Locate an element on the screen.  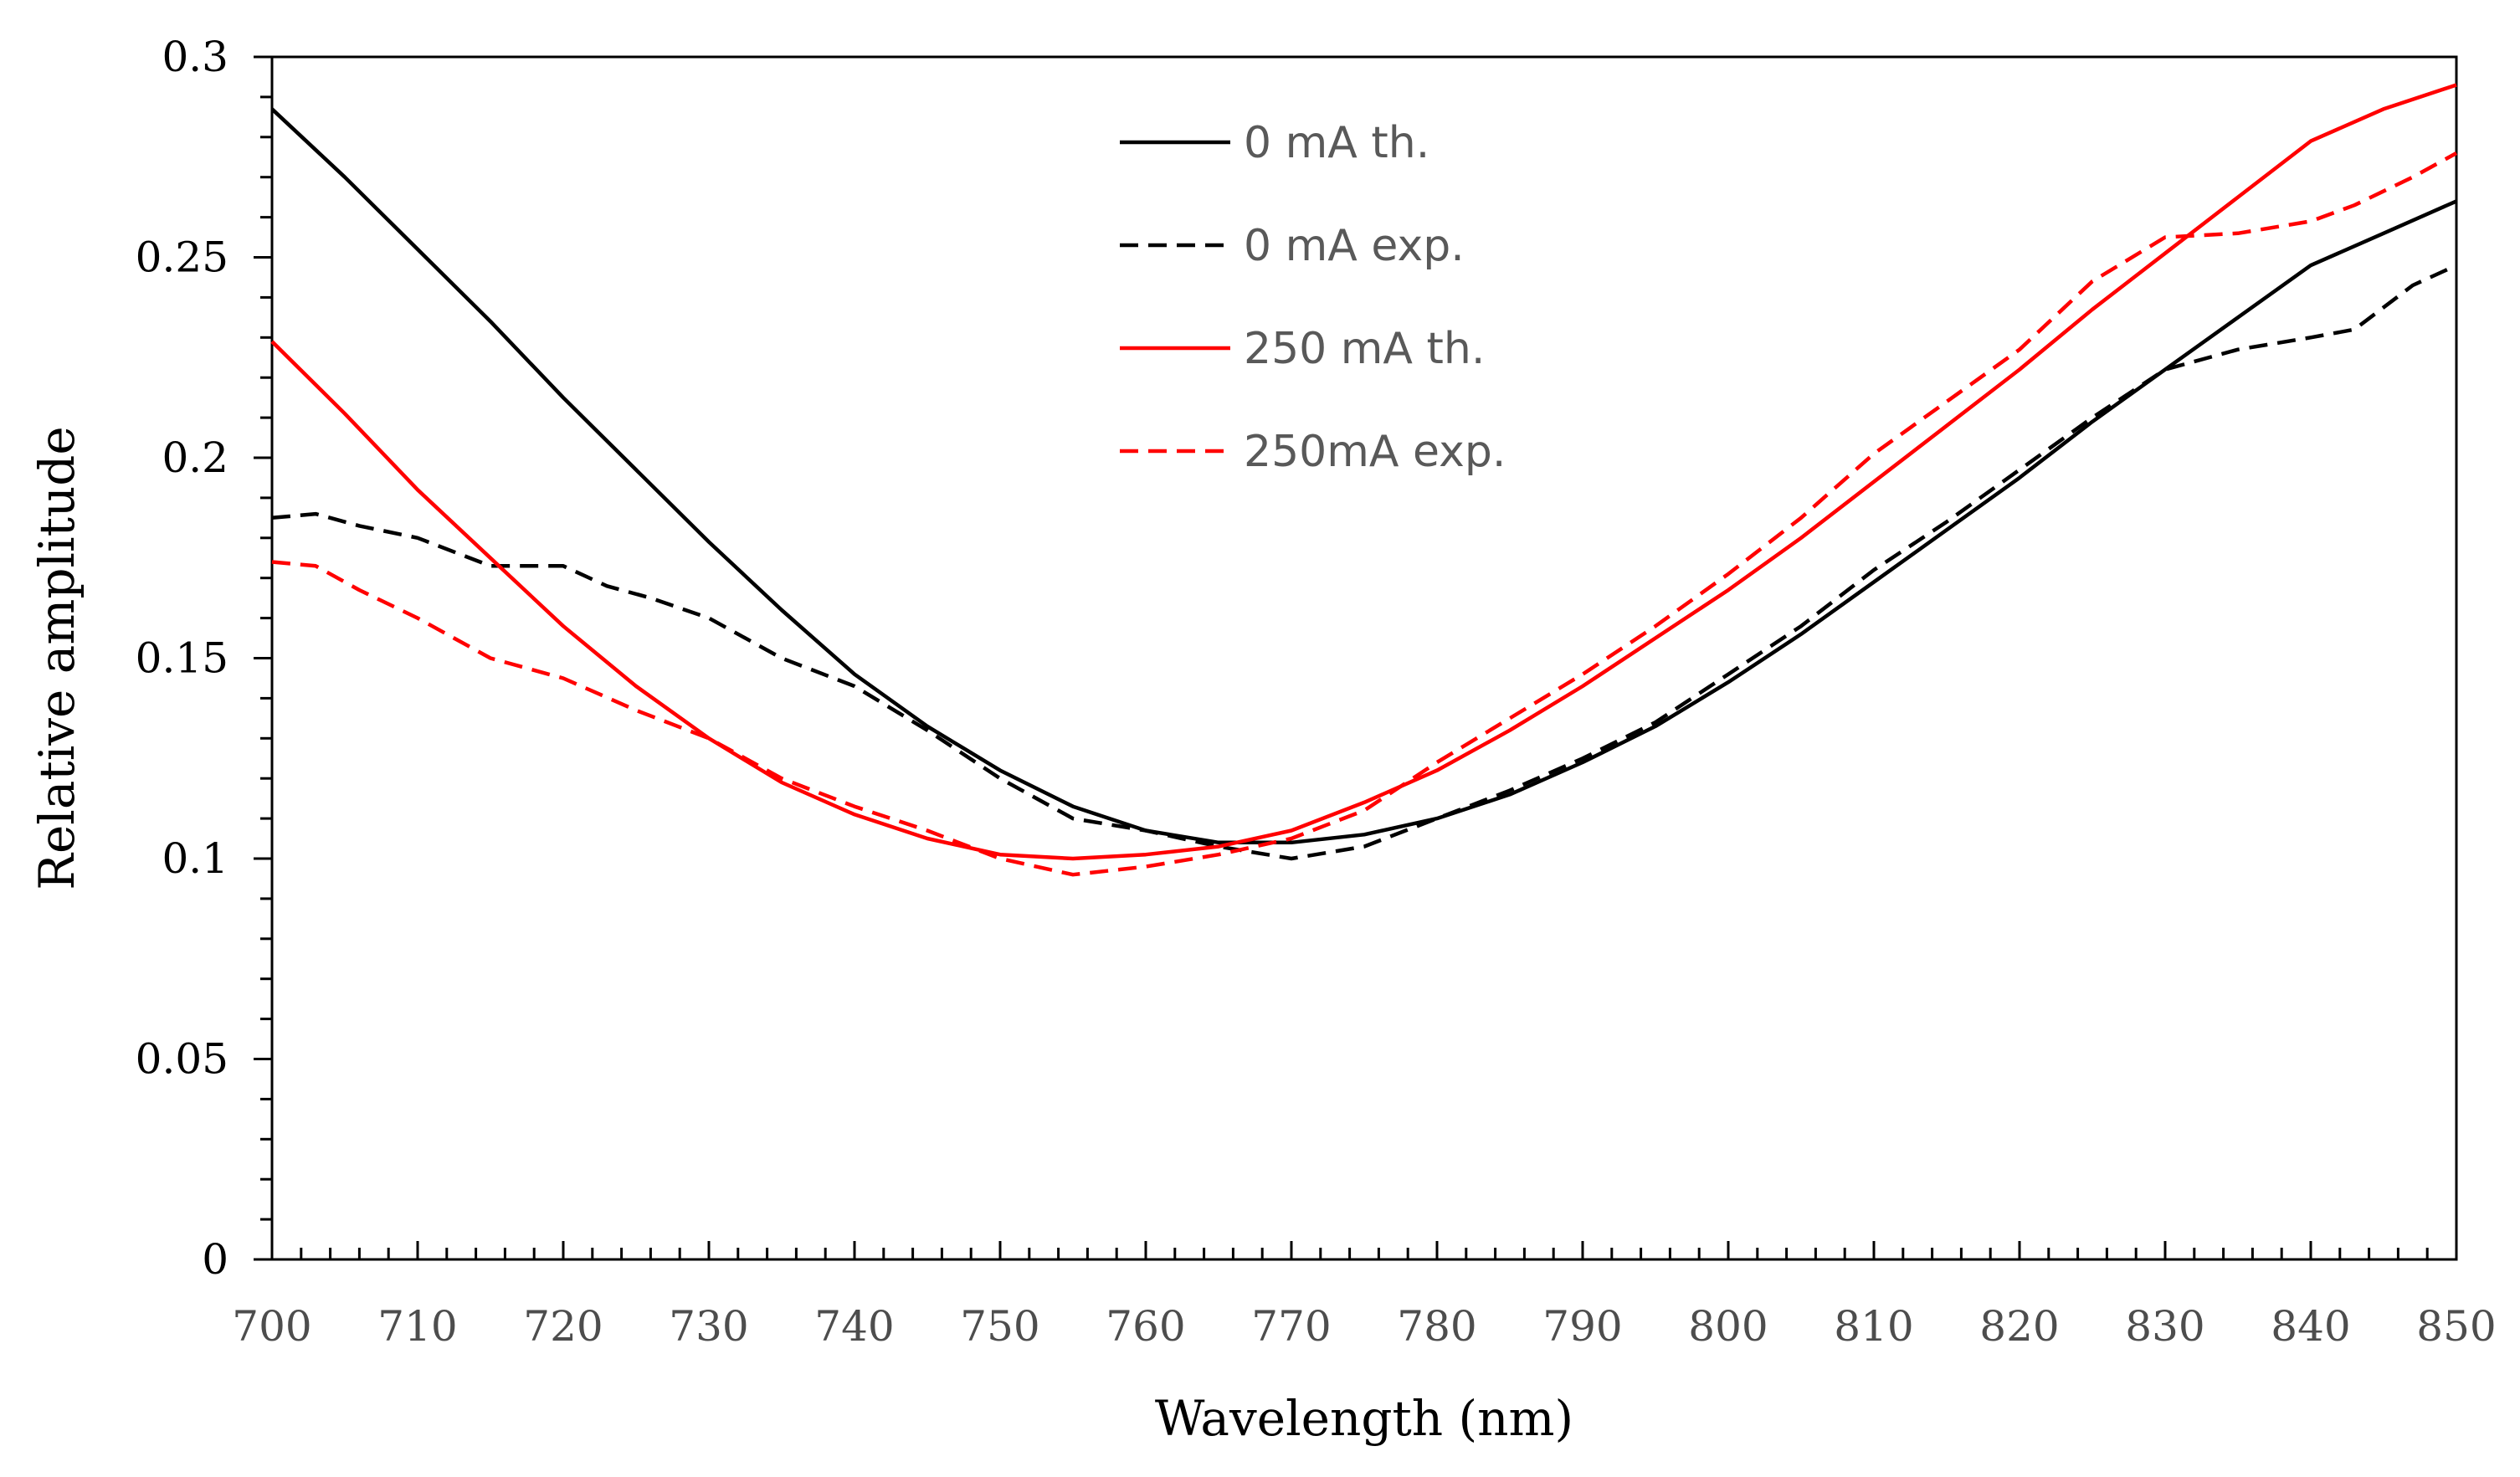
x-tick-label: 800 is located at coordinates (1728, 1326).